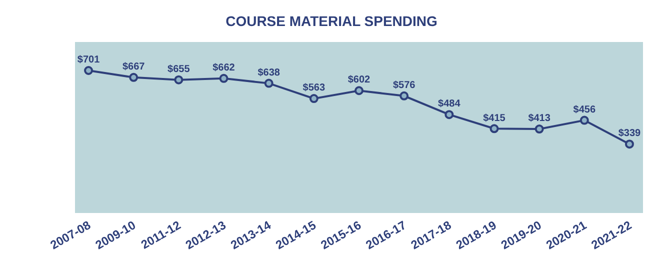 This screenshot has height=273, width=663. What do you see at coordinates (224, 68) in the screenshot?
I see `data-label: $662` at bounding box center [224, 68].